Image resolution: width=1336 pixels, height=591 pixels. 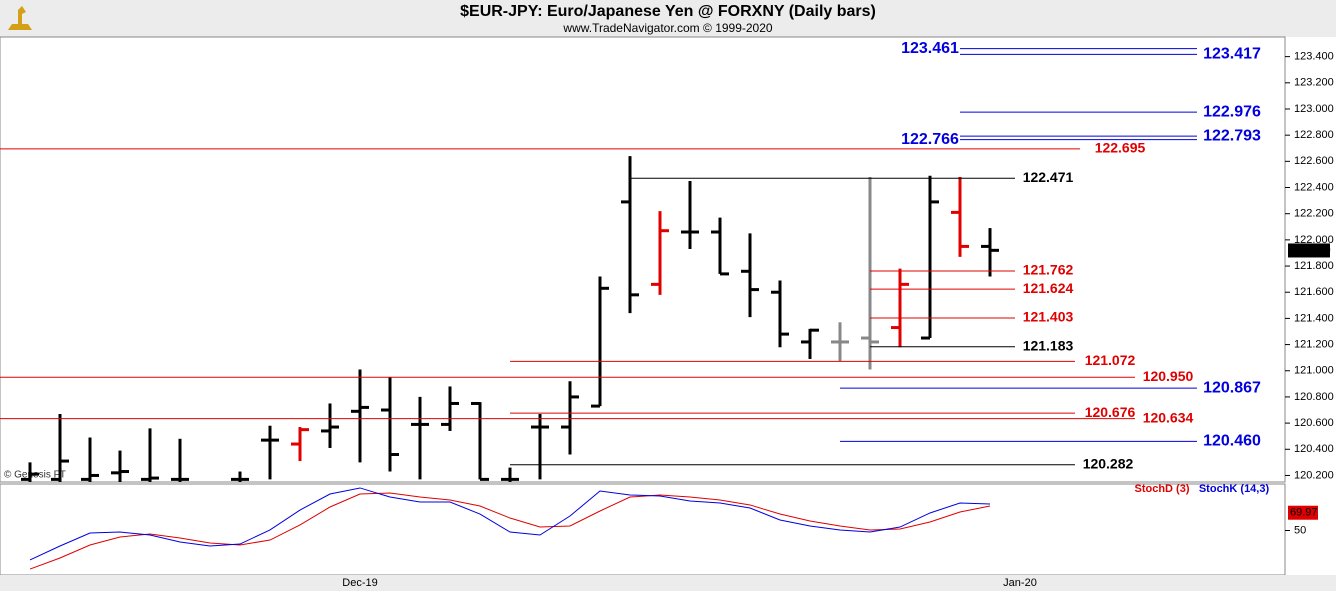 I want to click on legend-entry: StochK (14,3), so click(x=1234, y=489).